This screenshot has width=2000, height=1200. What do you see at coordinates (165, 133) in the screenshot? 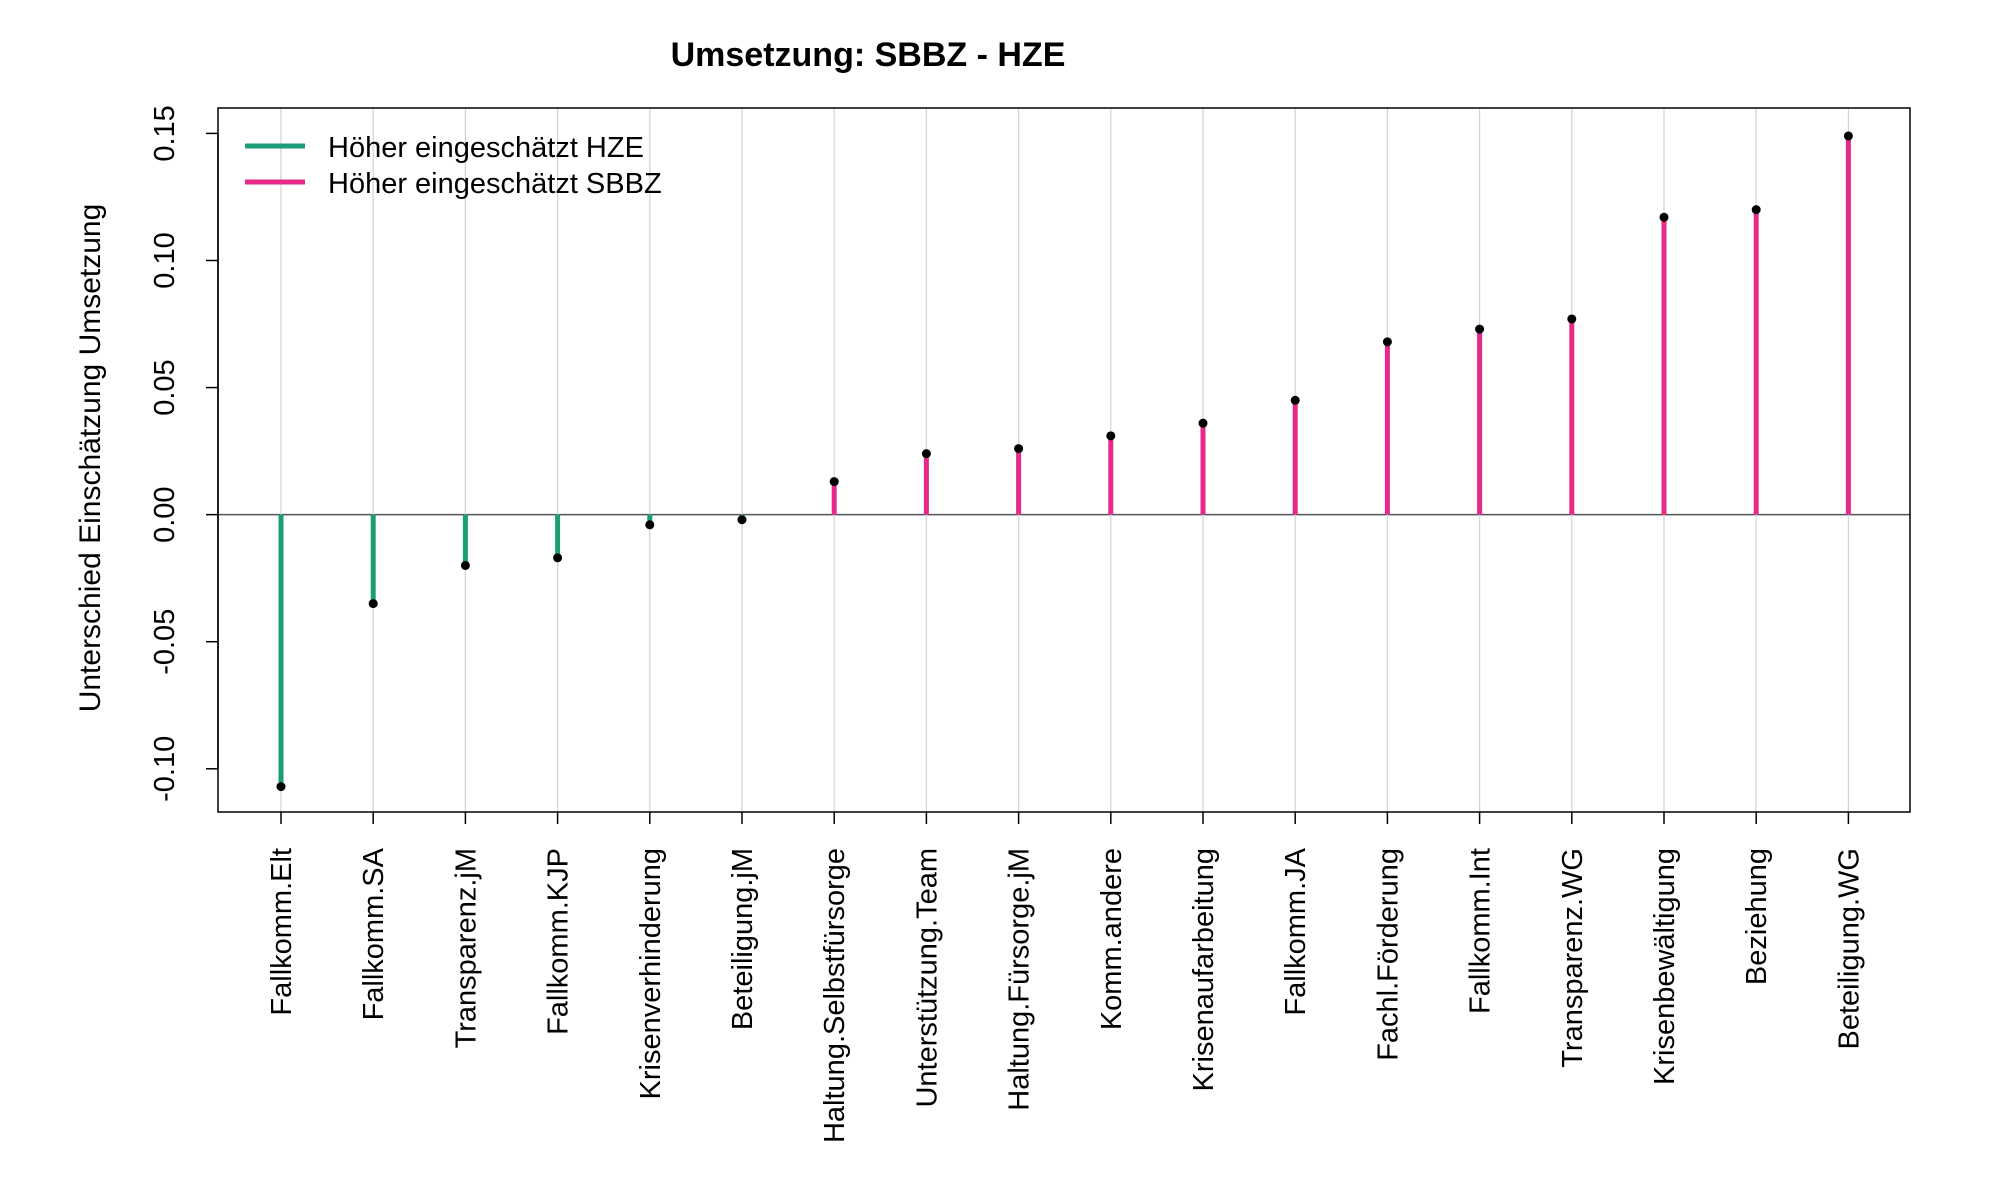
I see `y-tick-label: 0.15` at bounding box center [165, 133].